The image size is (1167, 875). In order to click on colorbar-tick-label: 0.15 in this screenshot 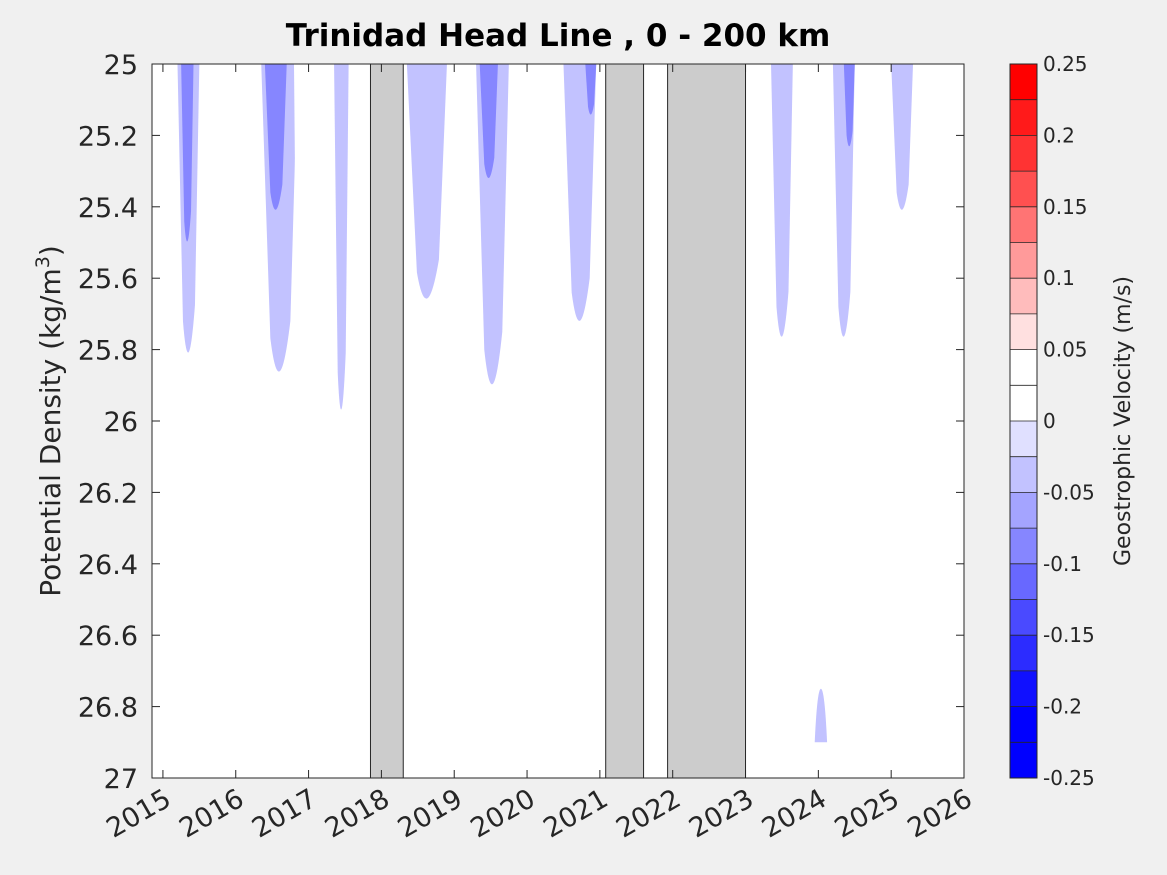, I will do `click(1065, 207)`.